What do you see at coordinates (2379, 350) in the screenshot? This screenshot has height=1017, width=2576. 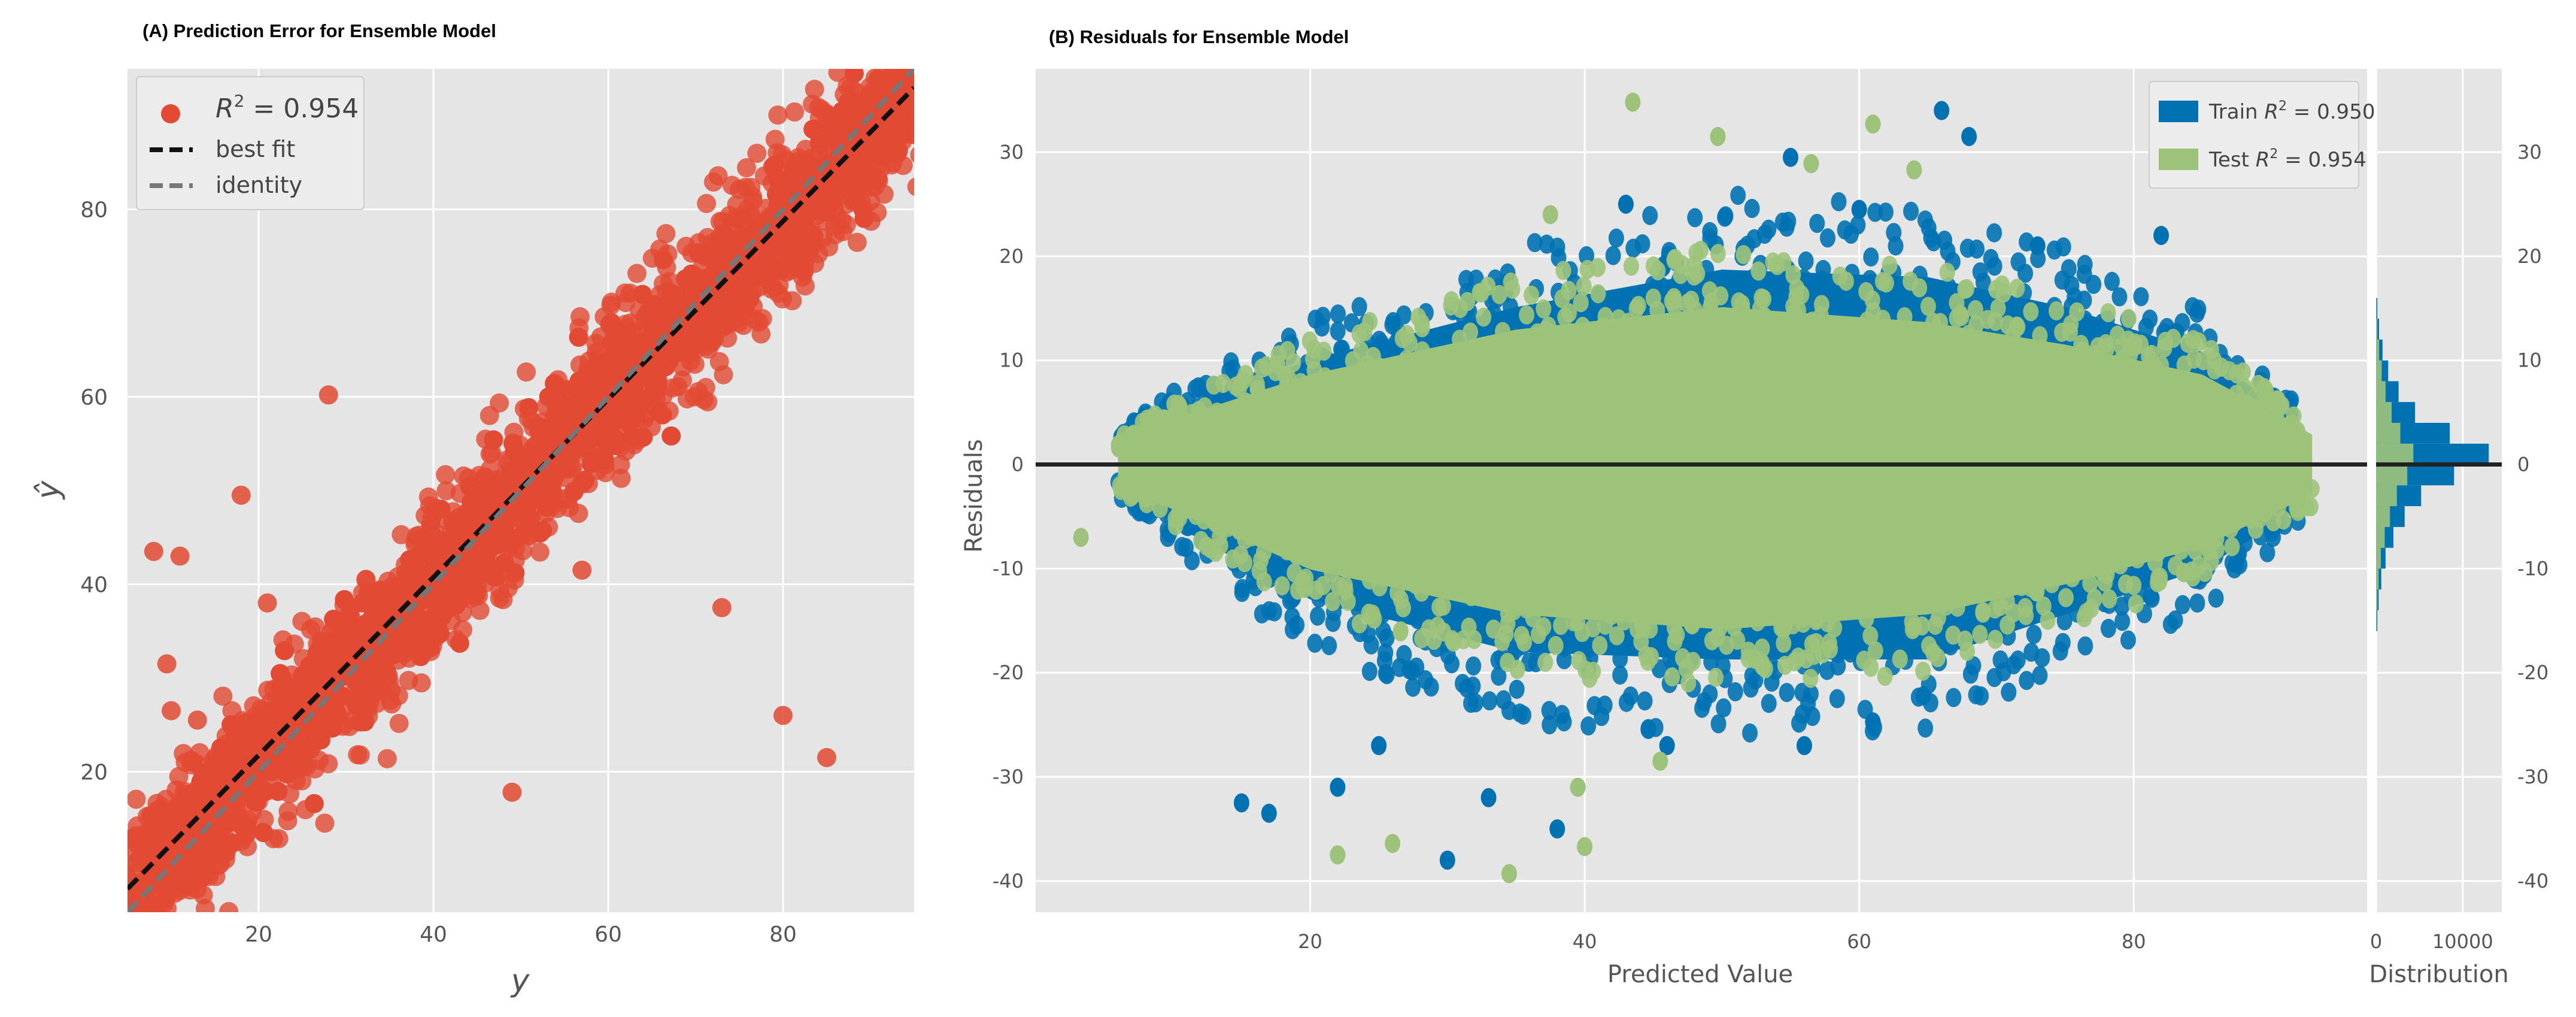 I see `distribution-train-bar` at bounding box center [2379, 350].